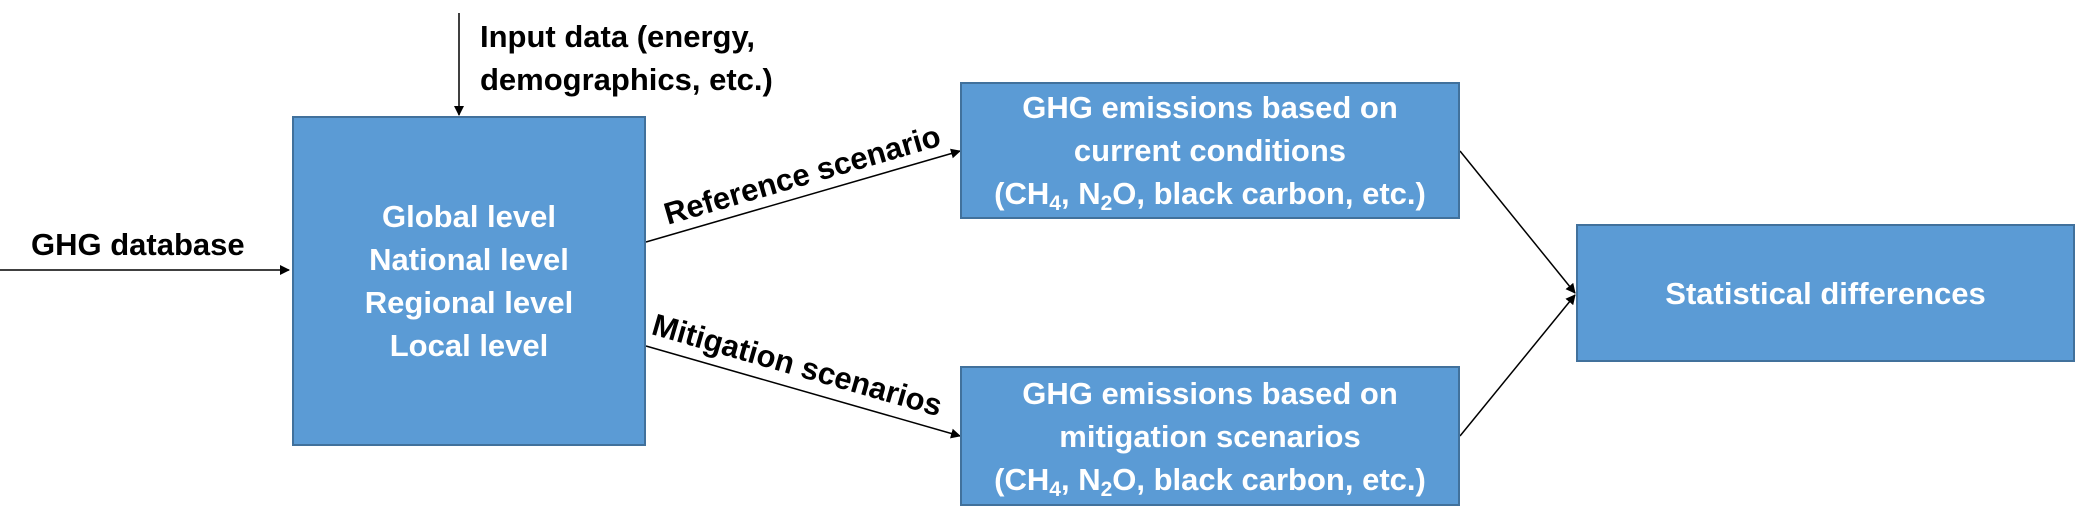 This screenshot has height=528, width=2075. What do you see at coordinates (1080, 193) in the screenshot?
I see `reference-gas-mid: , N` at bounding box center [1080, 193].